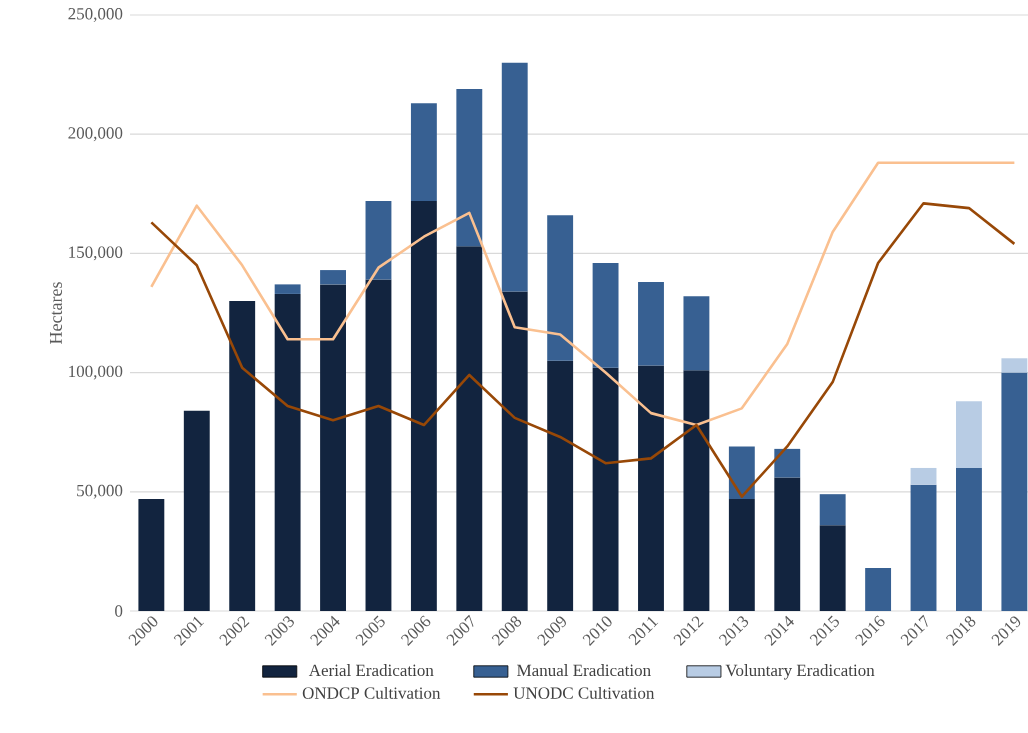 This screenshot has width=1028, height=733. I want to click on legend-label: Manual Eradication, so click(584, 670).